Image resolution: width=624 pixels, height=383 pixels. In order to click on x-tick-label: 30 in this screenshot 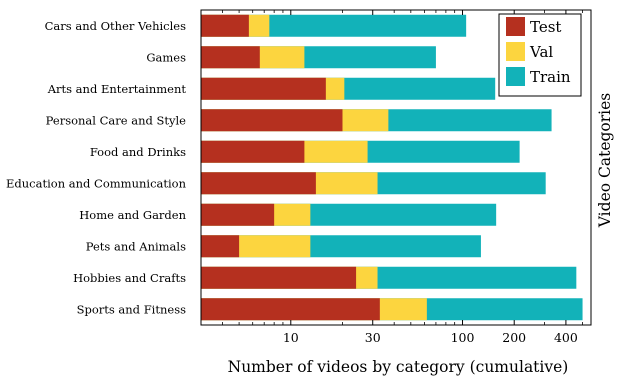, I will do `click(373, 337)`.